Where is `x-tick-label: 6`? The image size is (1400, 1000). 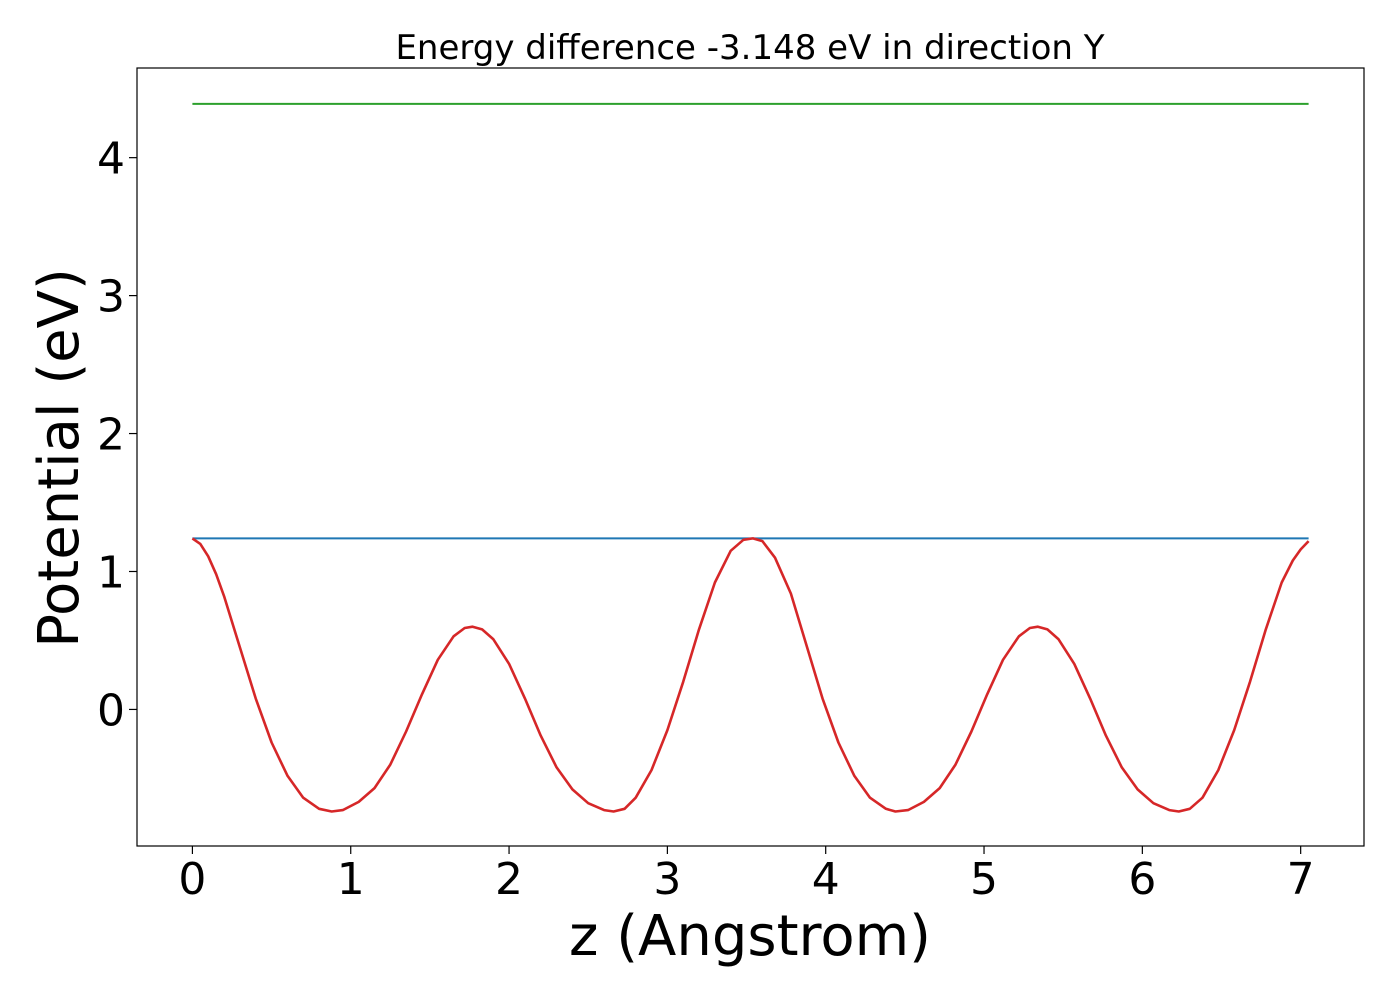 x-tick-label: 6 is located at coordinates (1142, 879).